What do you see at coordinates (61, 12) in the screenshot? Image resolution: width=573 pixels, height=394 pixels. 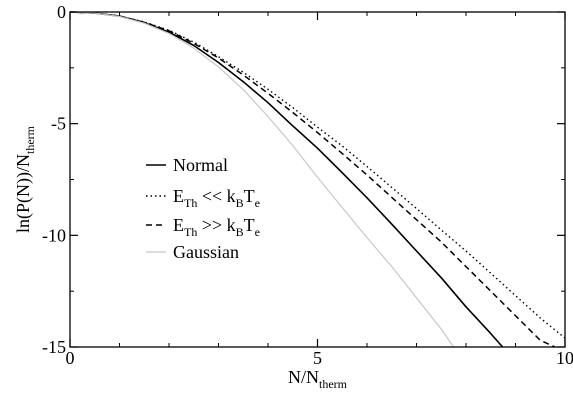 I see `y-tick-label: 0` at bounding box center [61, 12].